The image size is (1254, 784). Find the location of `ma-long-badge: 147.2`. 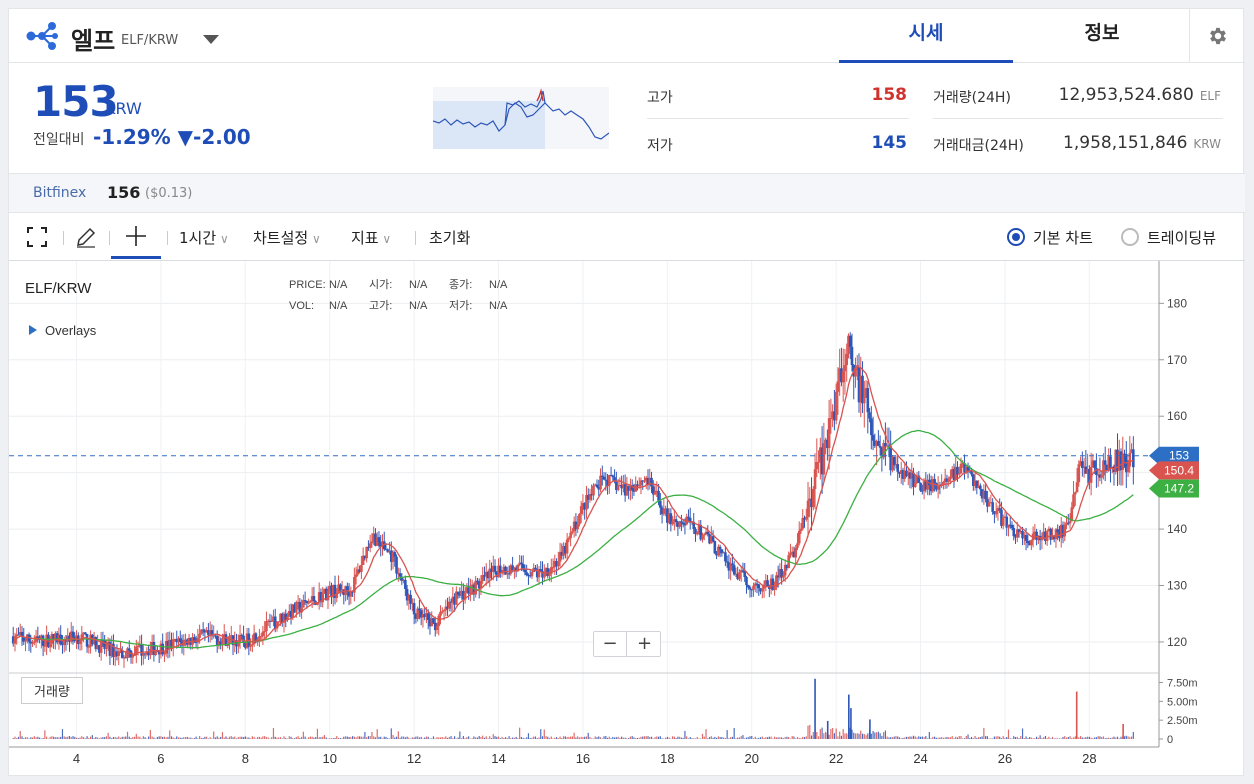

ma-long-badge: 147.2 is located at coordinates (1179, 488).